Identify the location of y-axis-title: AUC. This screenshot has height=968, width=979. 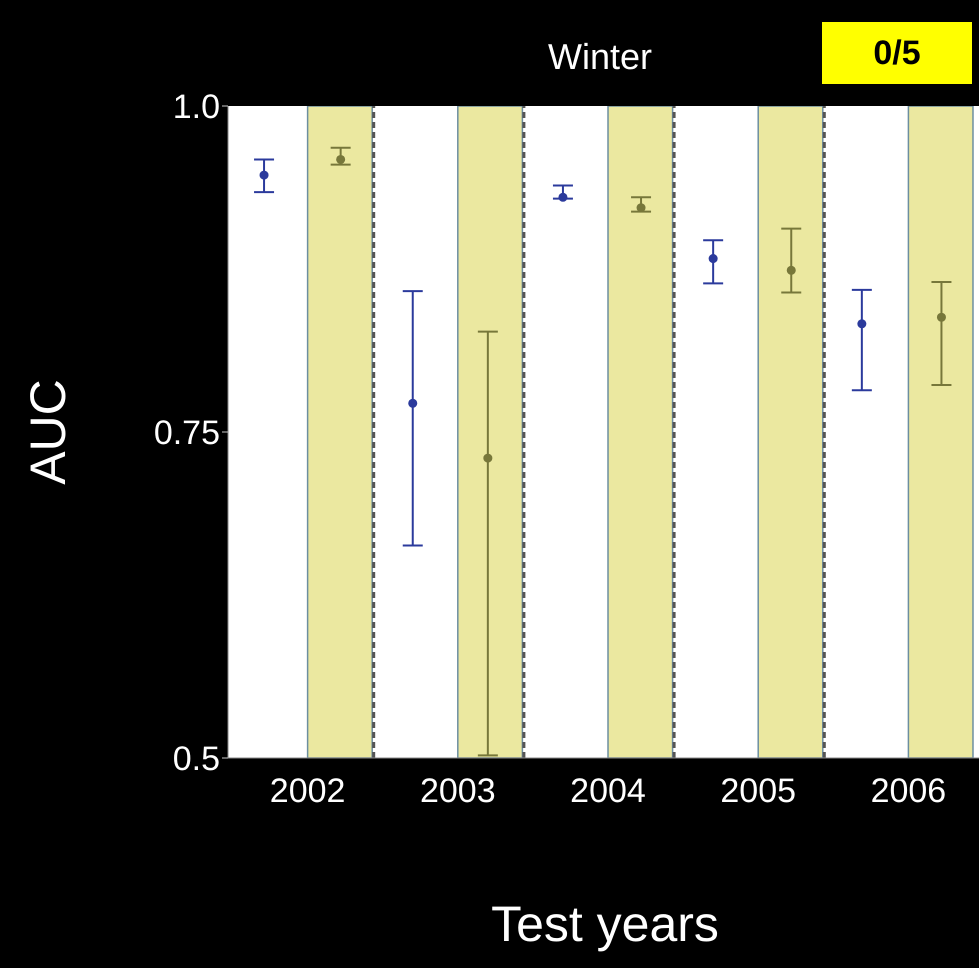
(48, 432).